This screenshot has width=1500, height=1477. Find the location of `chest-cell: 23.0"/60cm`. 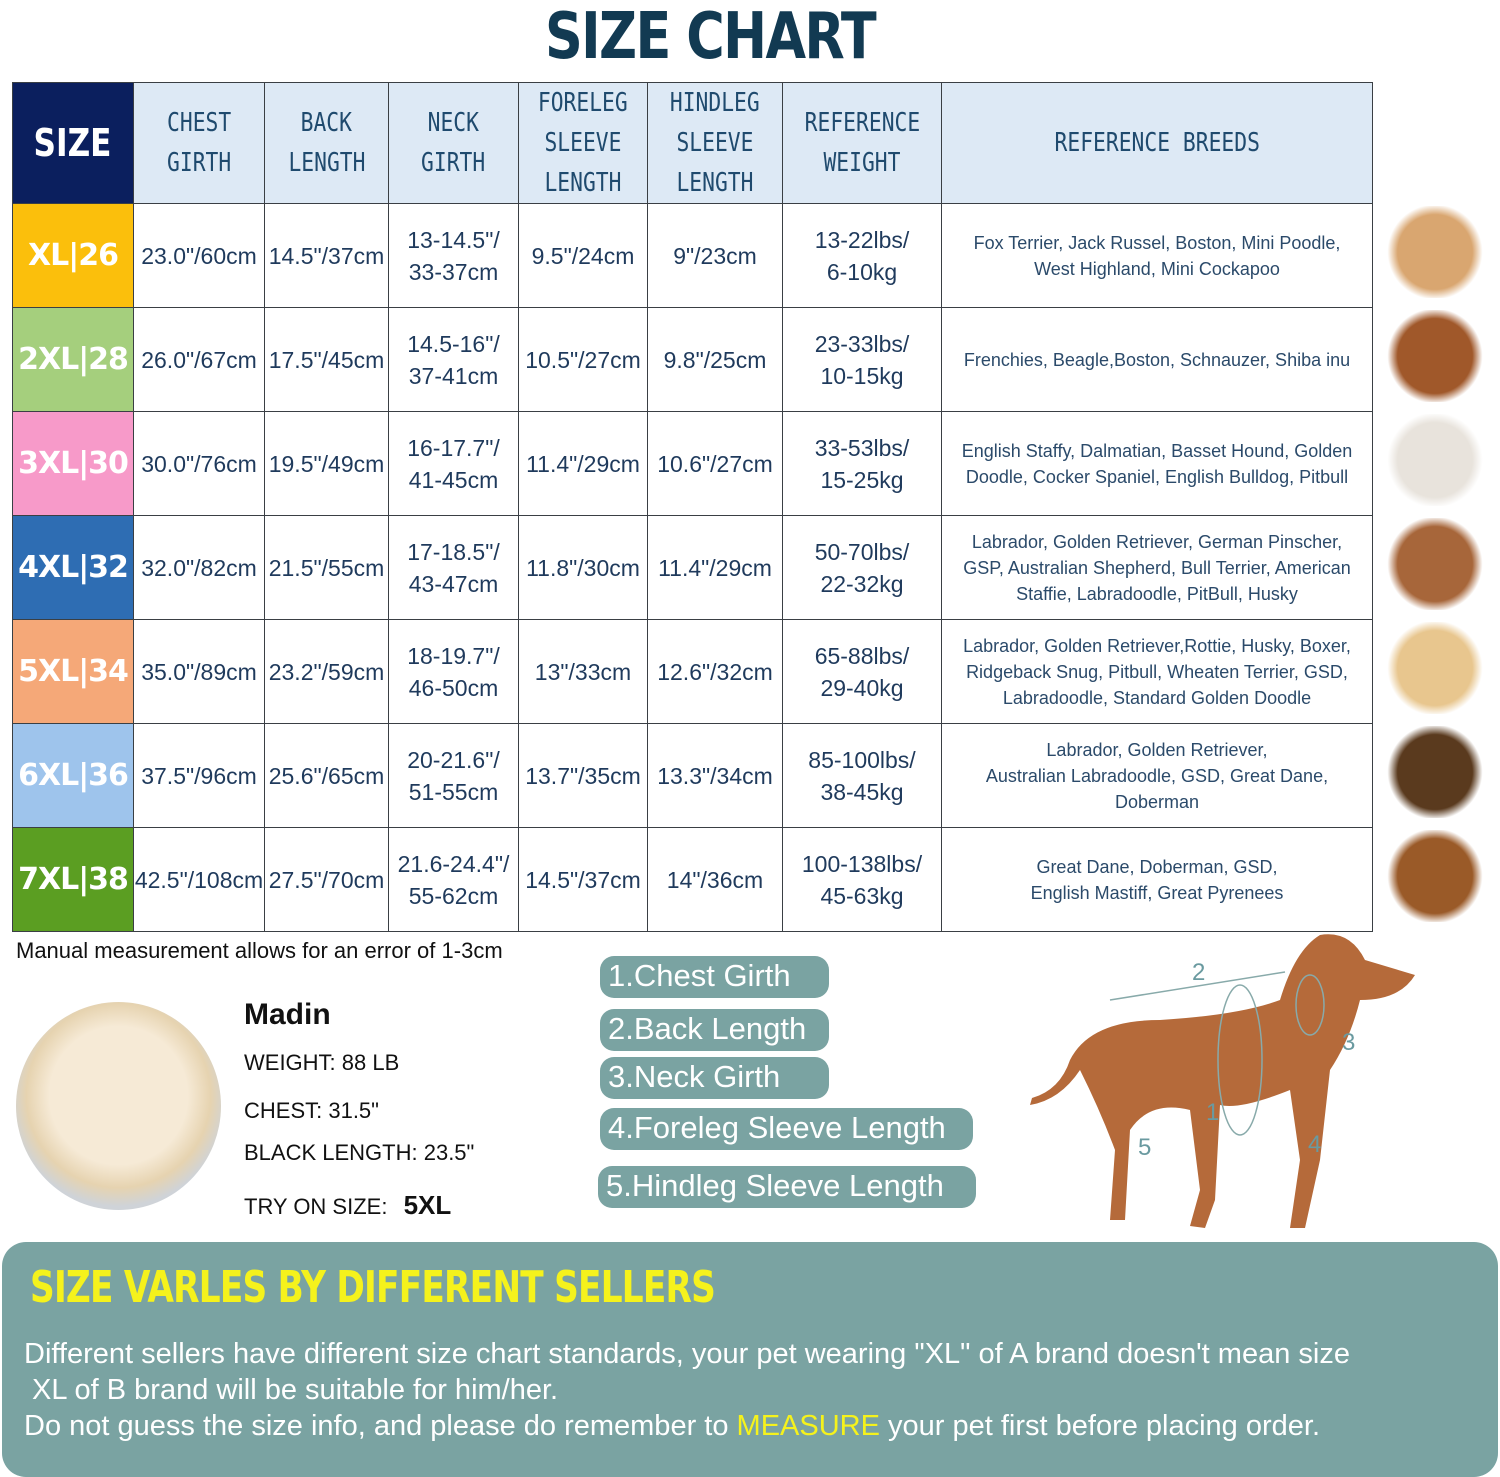

chest-cell: 23.0"/60cm is located at coordinates (199, 255).